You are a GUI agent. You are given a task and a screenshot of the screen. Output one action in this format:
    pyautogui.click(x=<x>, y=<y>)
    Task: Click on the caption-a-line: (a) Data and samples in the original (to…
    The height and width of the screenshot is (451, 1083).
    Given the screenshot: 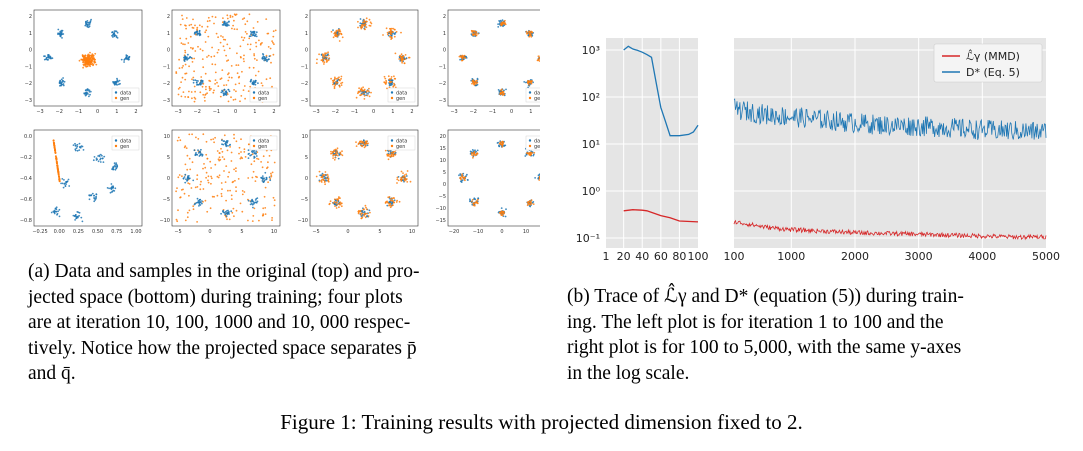 What is the action you would take?
    pyautogui.click(x=224, y=271)
    